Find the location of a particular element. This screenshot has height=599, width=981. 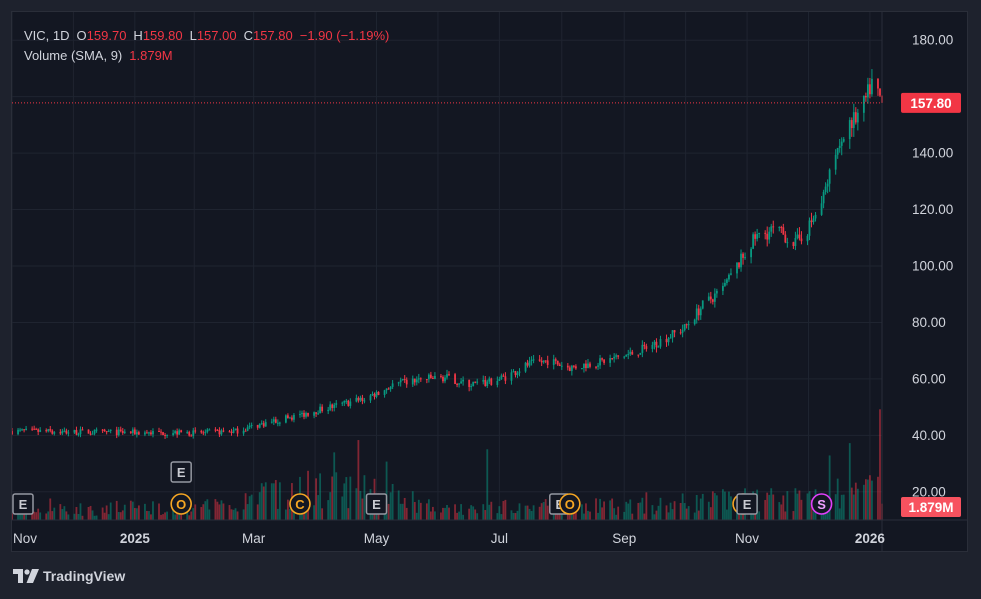

legend-symbol: VIC is located at coordinates (35, 35).